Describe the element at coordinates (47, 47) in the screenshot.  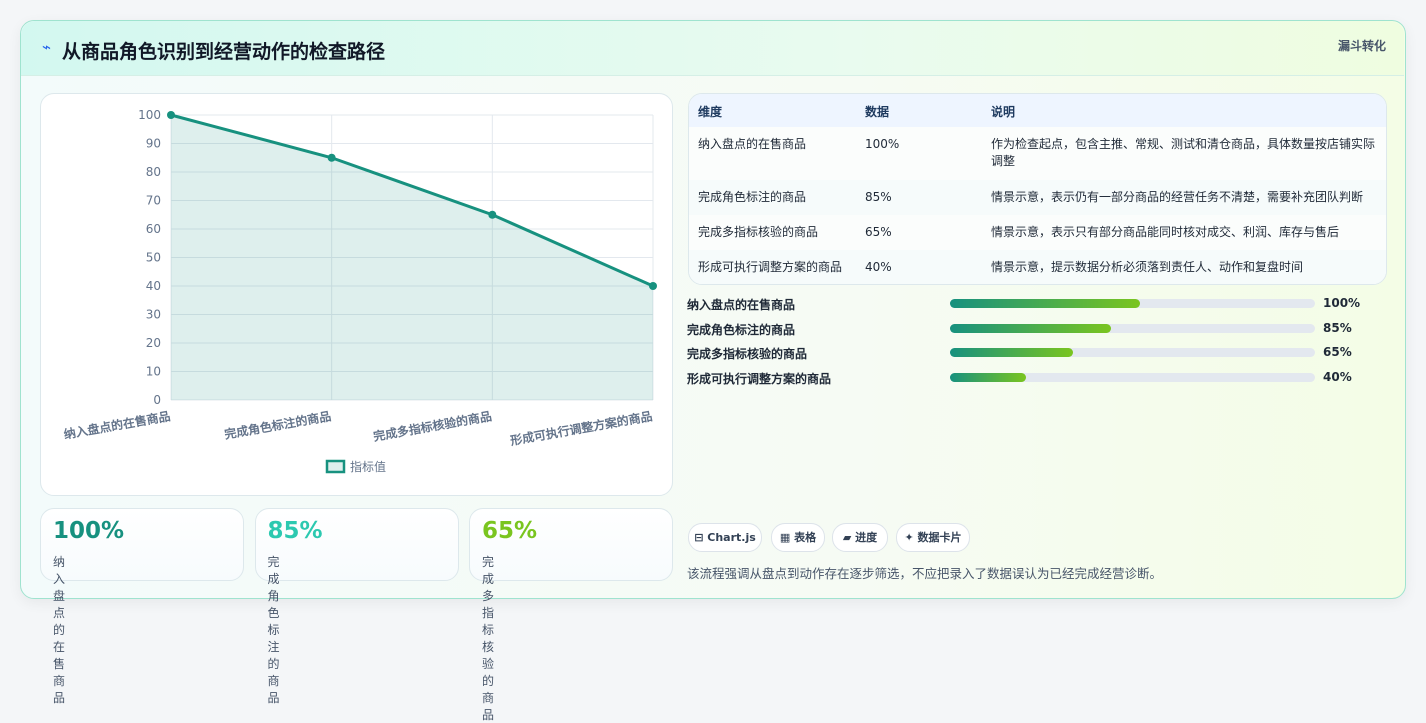
I see `header-icon: ⌁` at that location.